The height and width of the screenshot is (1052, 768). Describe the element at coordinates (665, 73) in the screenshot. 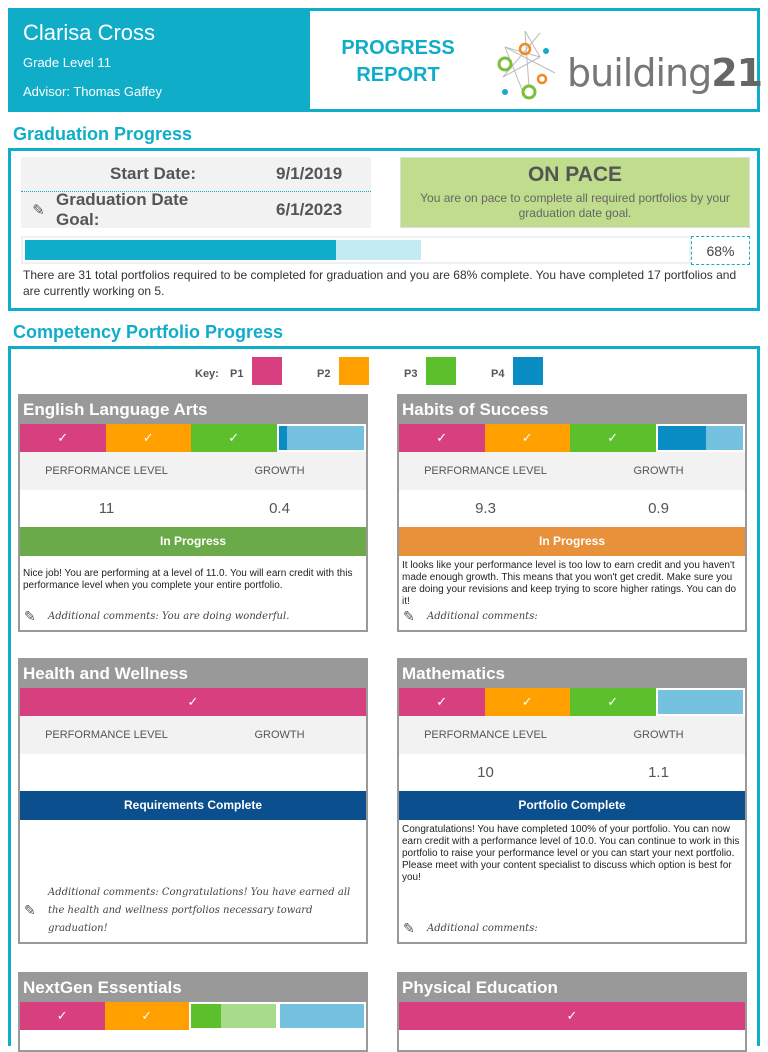

I see `logo-text: building21` at that location.